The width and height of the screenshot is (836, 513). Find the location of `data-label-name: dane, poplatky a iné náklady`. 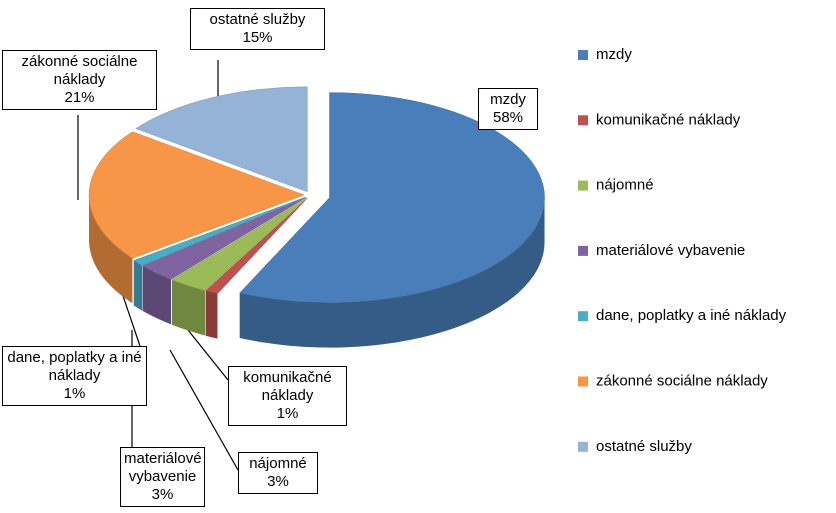

data-label-name: dane, poplatky a iné náklady is located at coordinates (74, 366).